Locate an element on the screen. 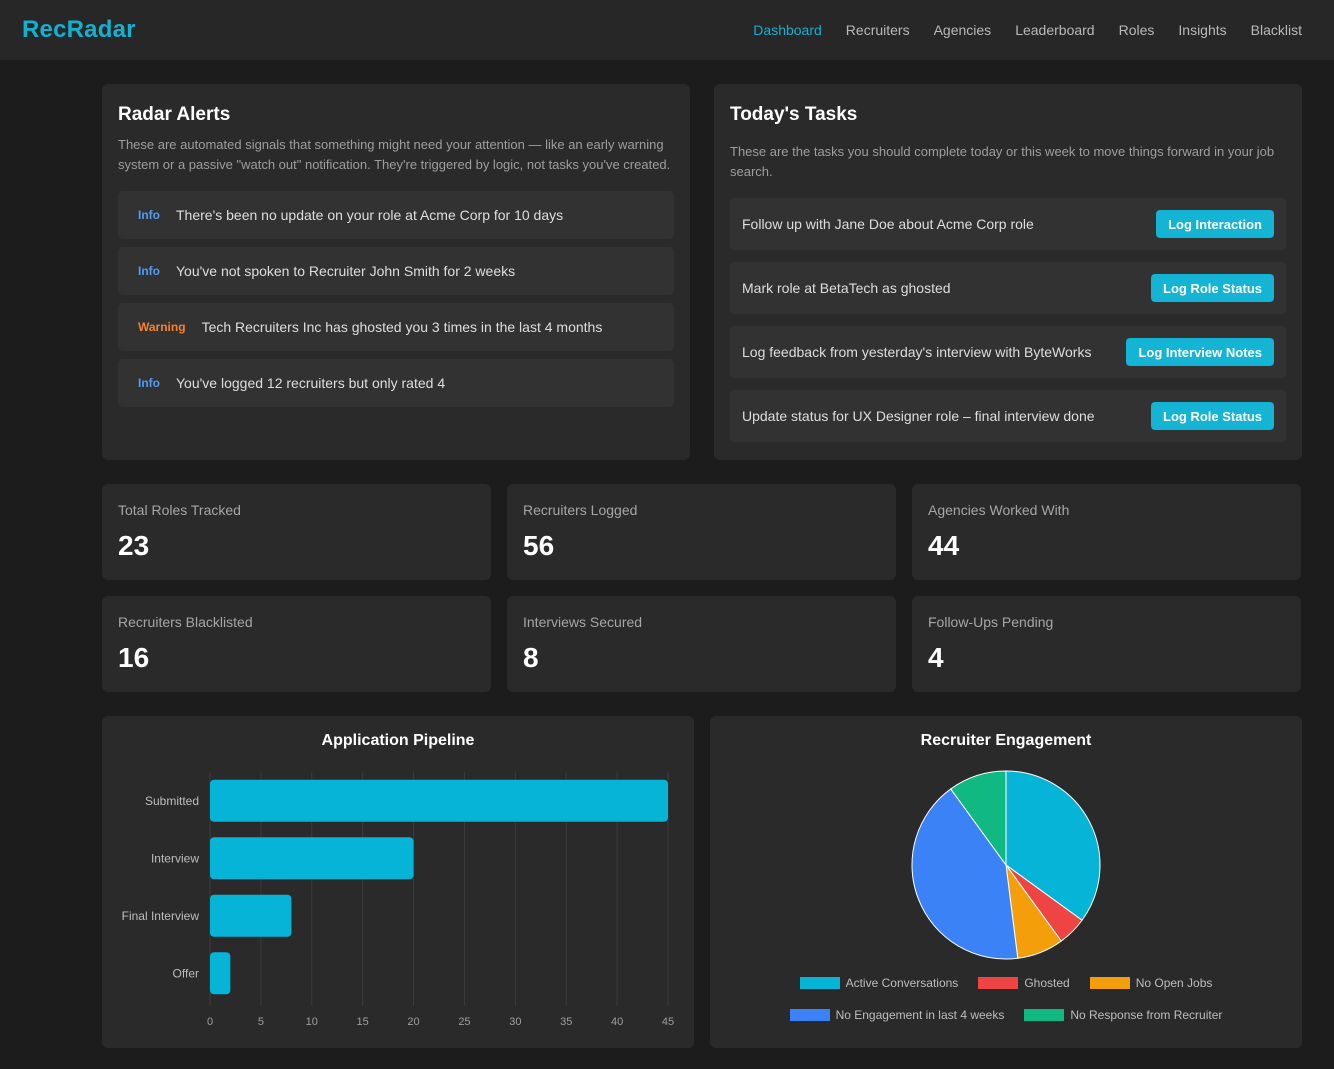  stat-card-blacklisted: Recruiters Blacklisted 16 is located at coordinates (296, 644).